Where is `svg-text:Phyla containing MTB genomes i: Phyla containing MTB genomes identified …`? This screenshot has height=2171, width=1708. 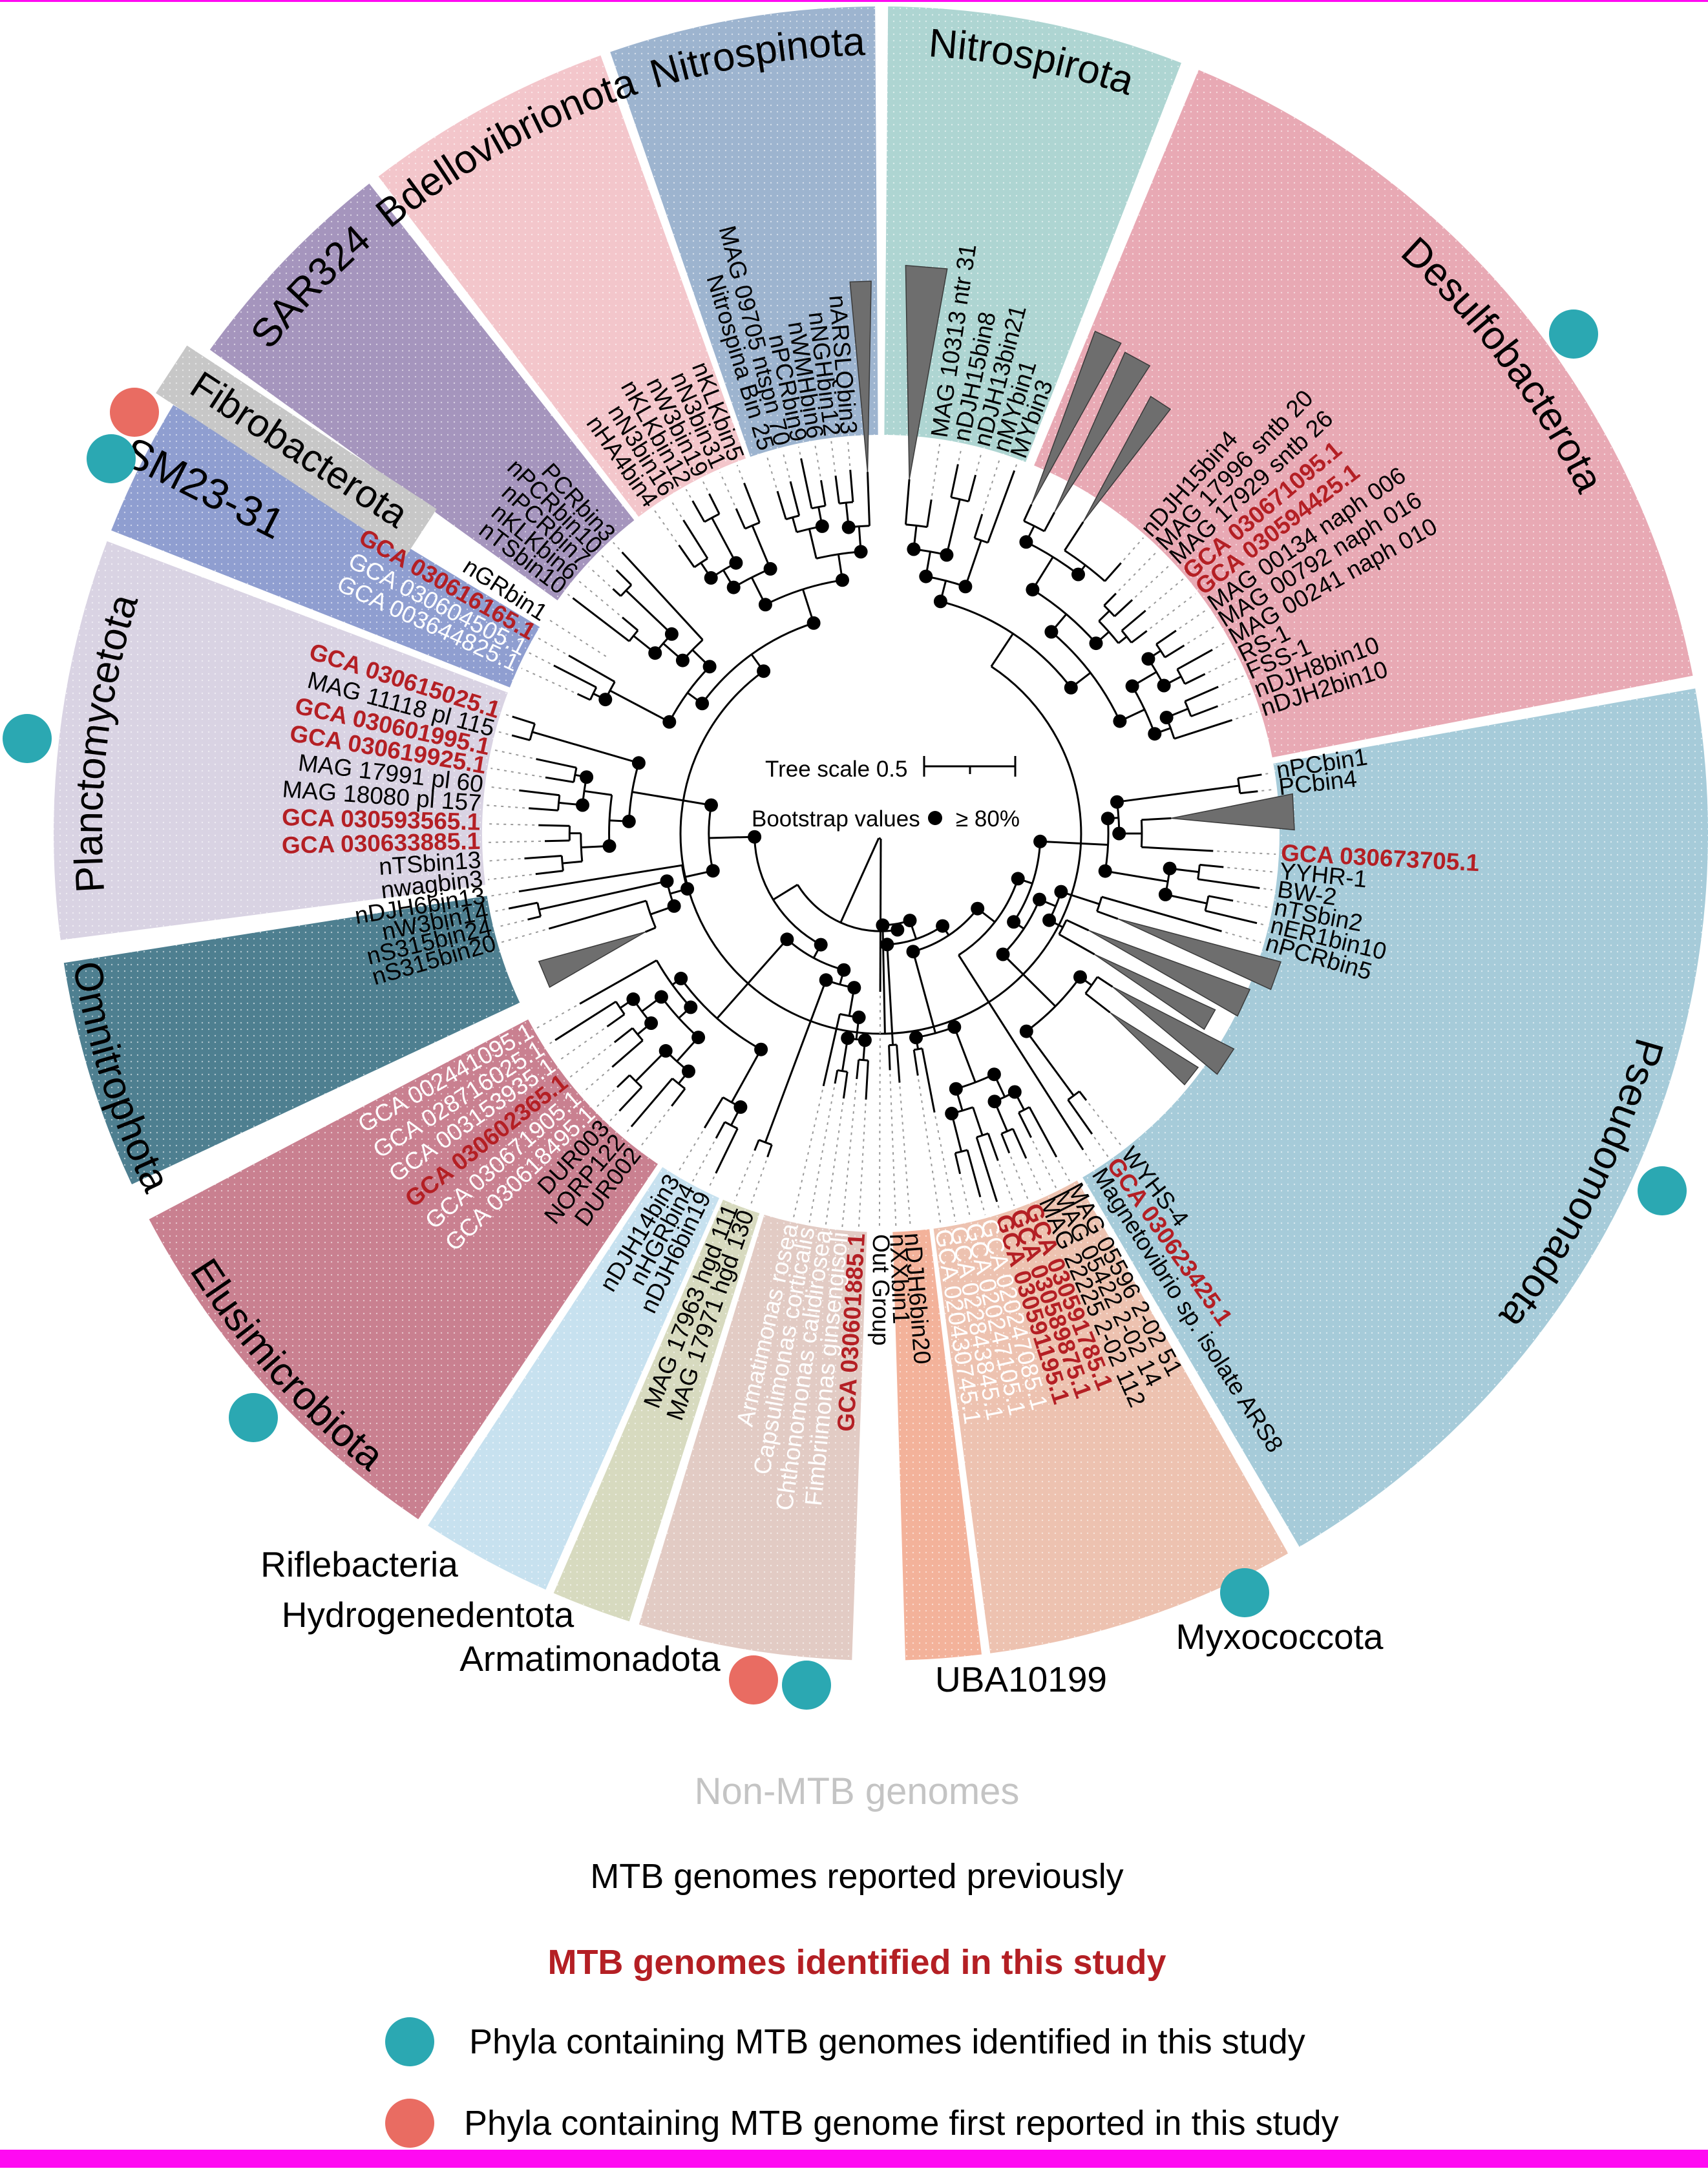
svg-text:Phyla containing MTB genomes i: Phyla containing MTB genomes identified … is located at coordinates (887, 2041).